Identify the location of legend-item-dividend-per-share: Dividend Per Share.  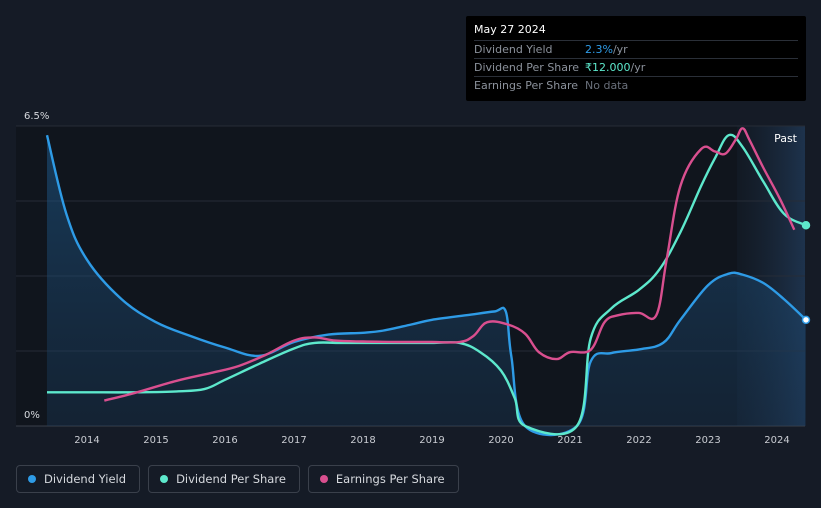
(224, 479).